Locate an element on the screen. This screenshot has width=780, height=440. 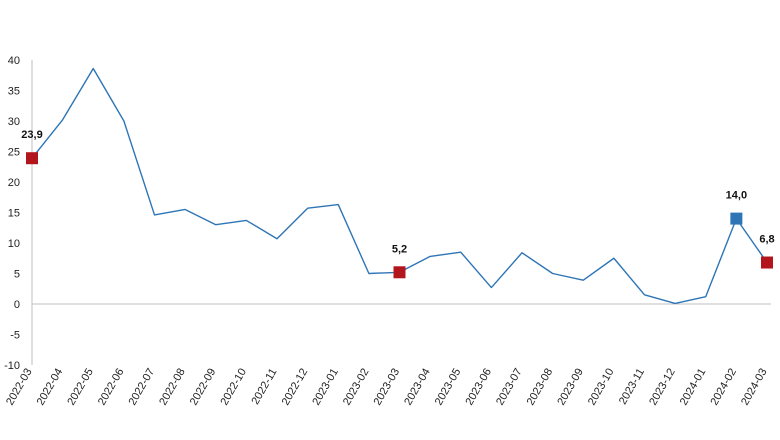
x-tick-label: 2023-03 is located at coordinates (387, 387).